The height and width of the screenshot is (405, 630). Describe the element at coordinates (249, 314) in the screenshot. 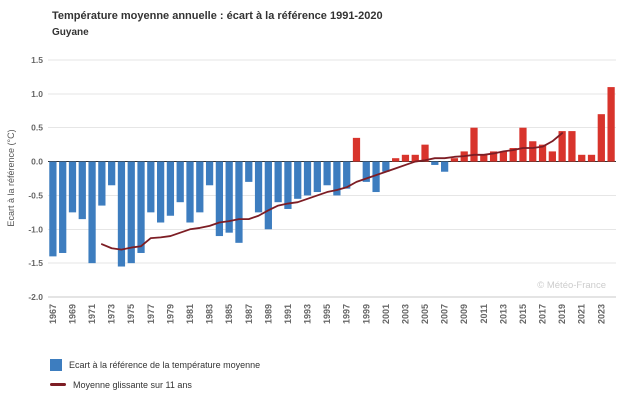

I see `x-tick-label: 1987` at that location.